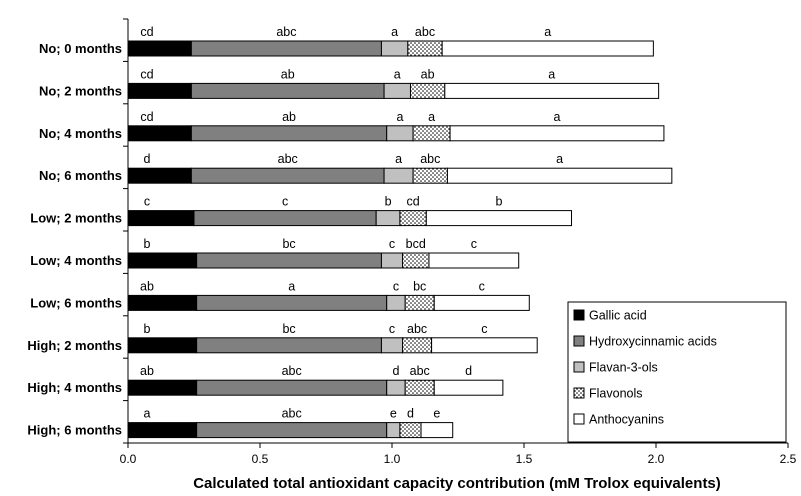  What do you see at coordinates (616, 394) in the screenshot?
I see `legend-label: Flavonols` at bounding box center [616, 394].